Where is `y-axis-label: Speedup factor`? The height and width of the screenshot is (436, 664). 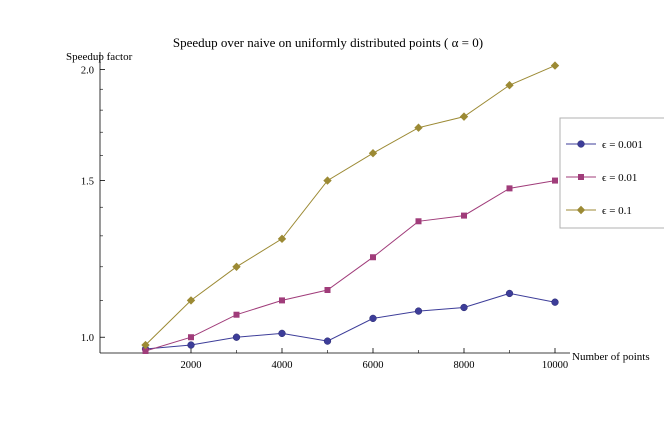
y-axis-label: Speedup factor is located at coordinates (99, 57).